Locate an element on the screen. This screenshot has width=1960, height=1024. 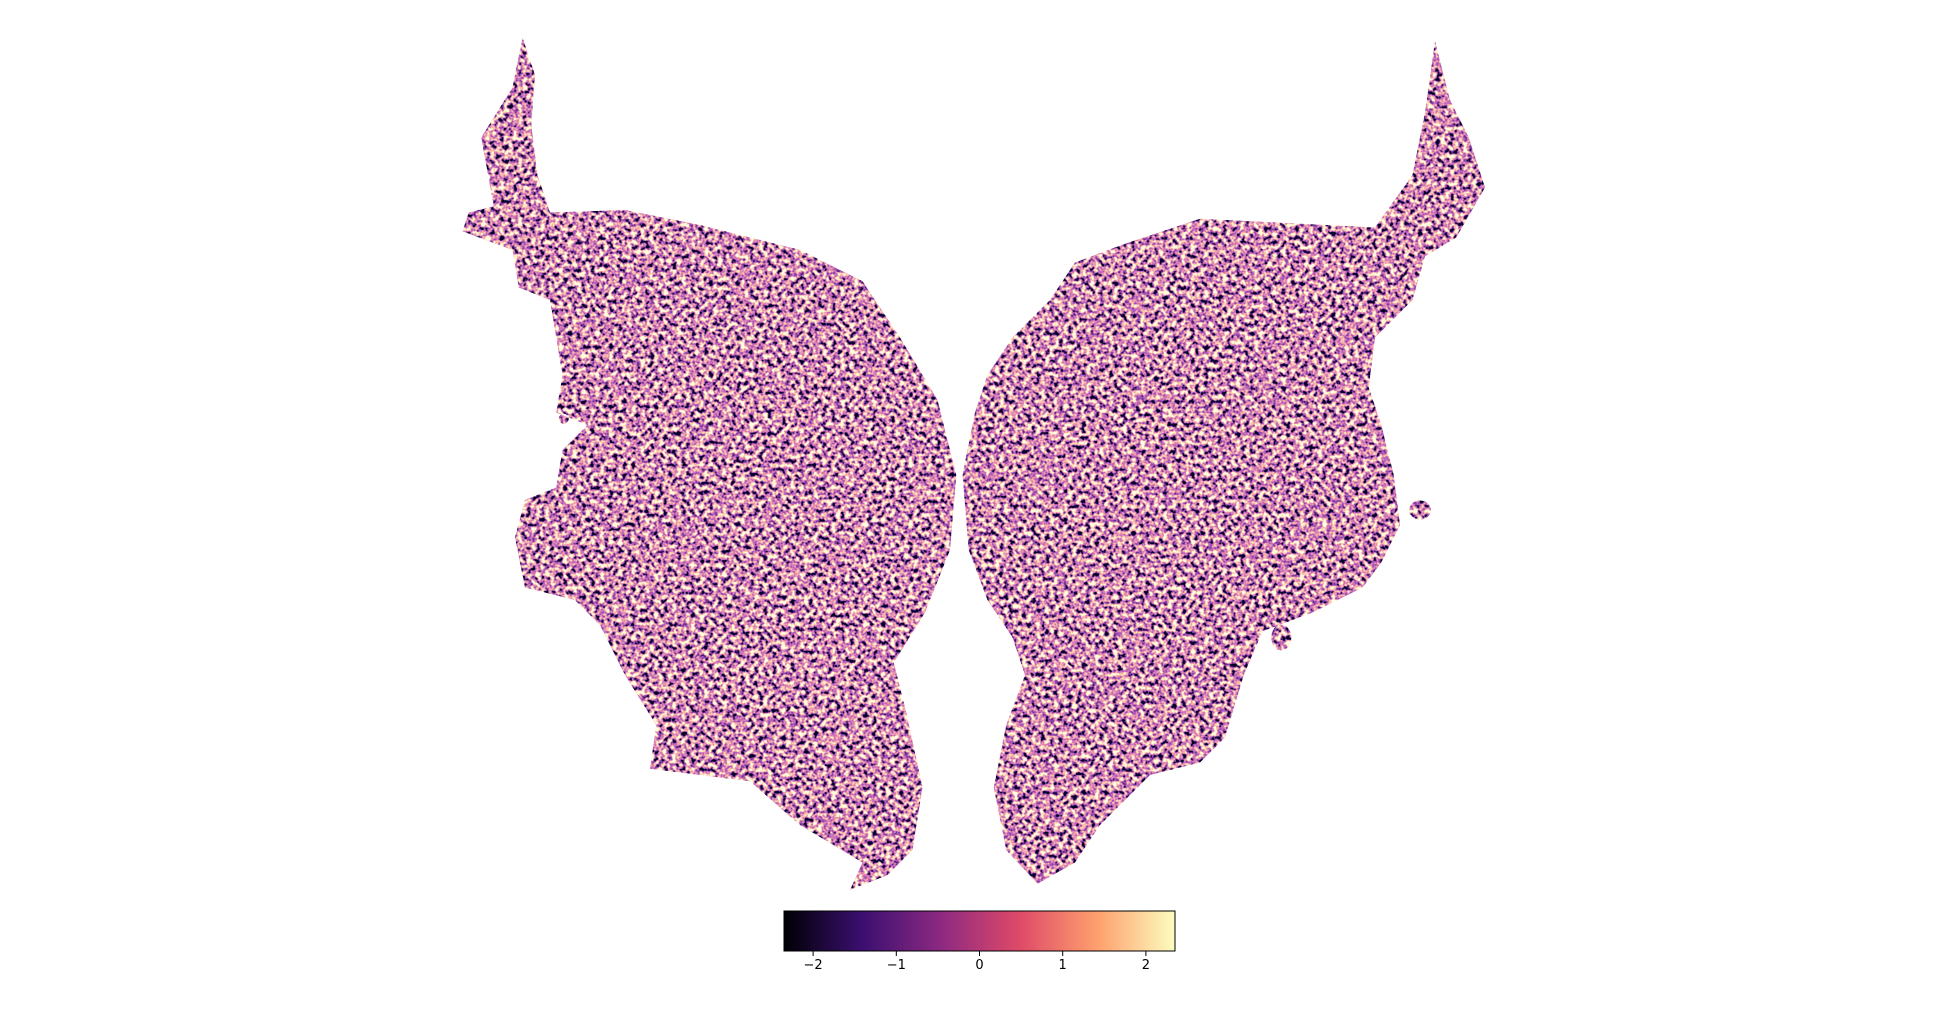
tick-label: 2 is located at coordinates (1146, 965).